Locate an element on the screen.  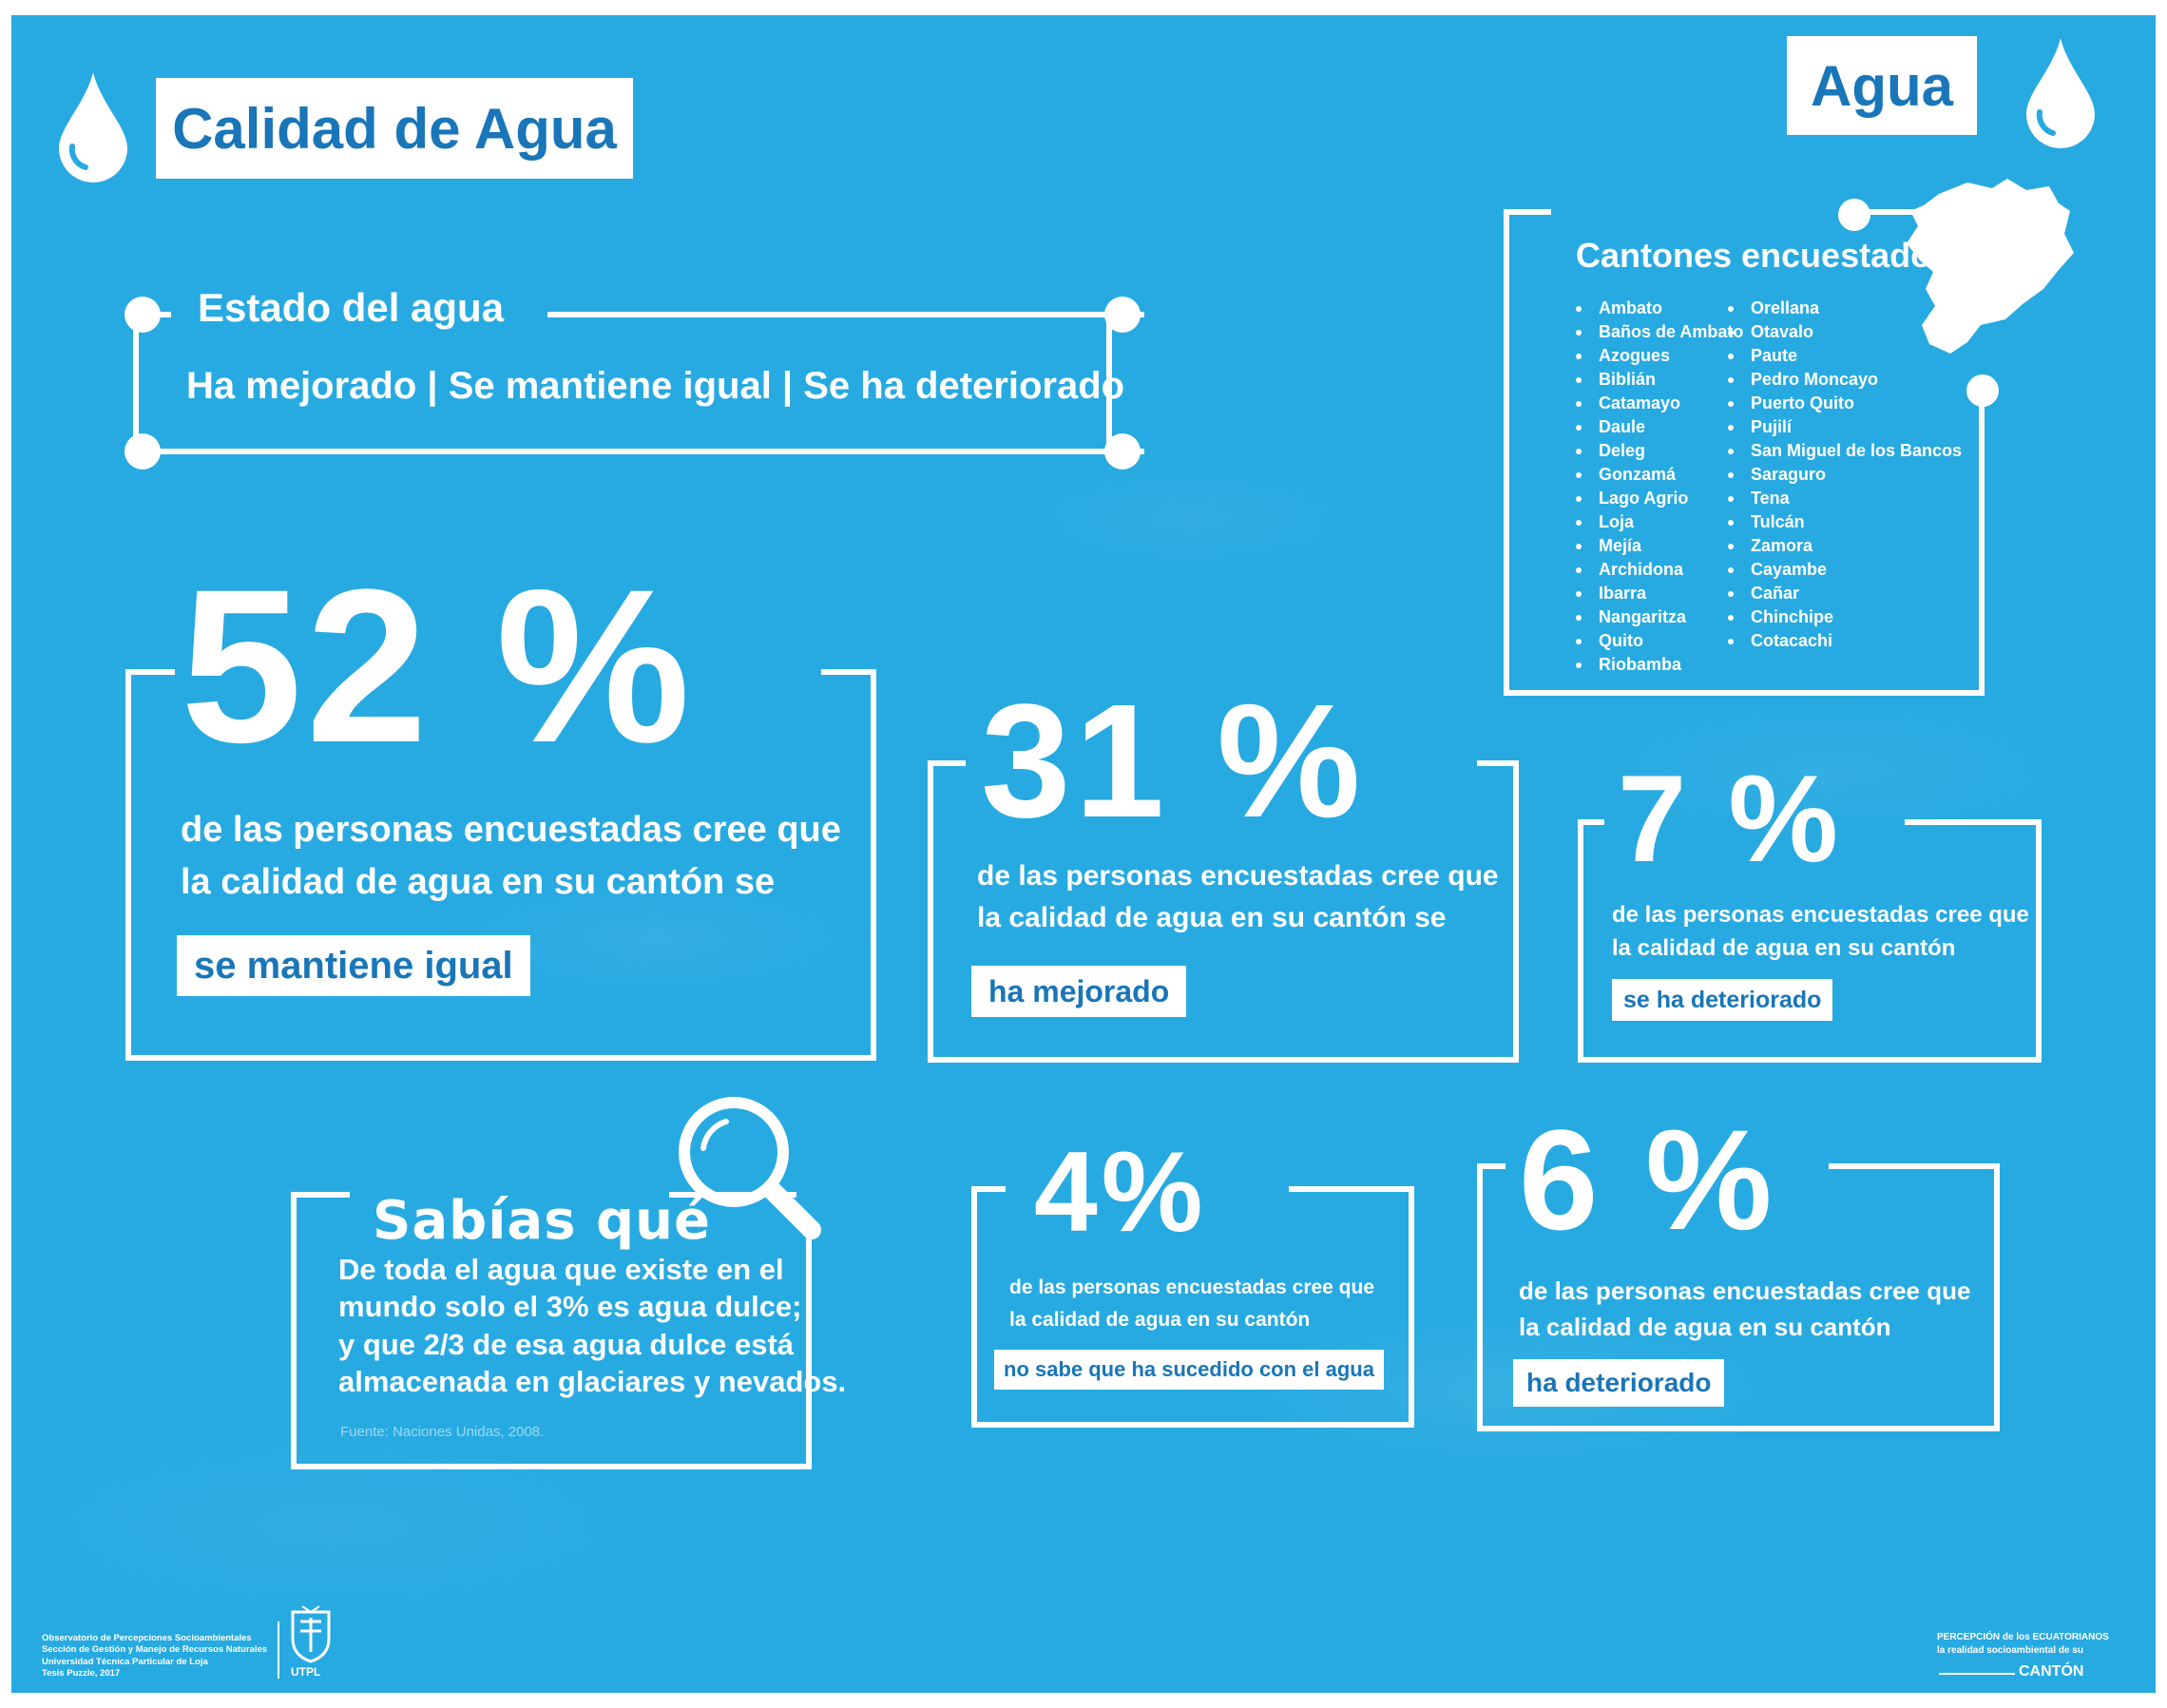
canton-list-item: Paute is located at coordinates (1843, 356).